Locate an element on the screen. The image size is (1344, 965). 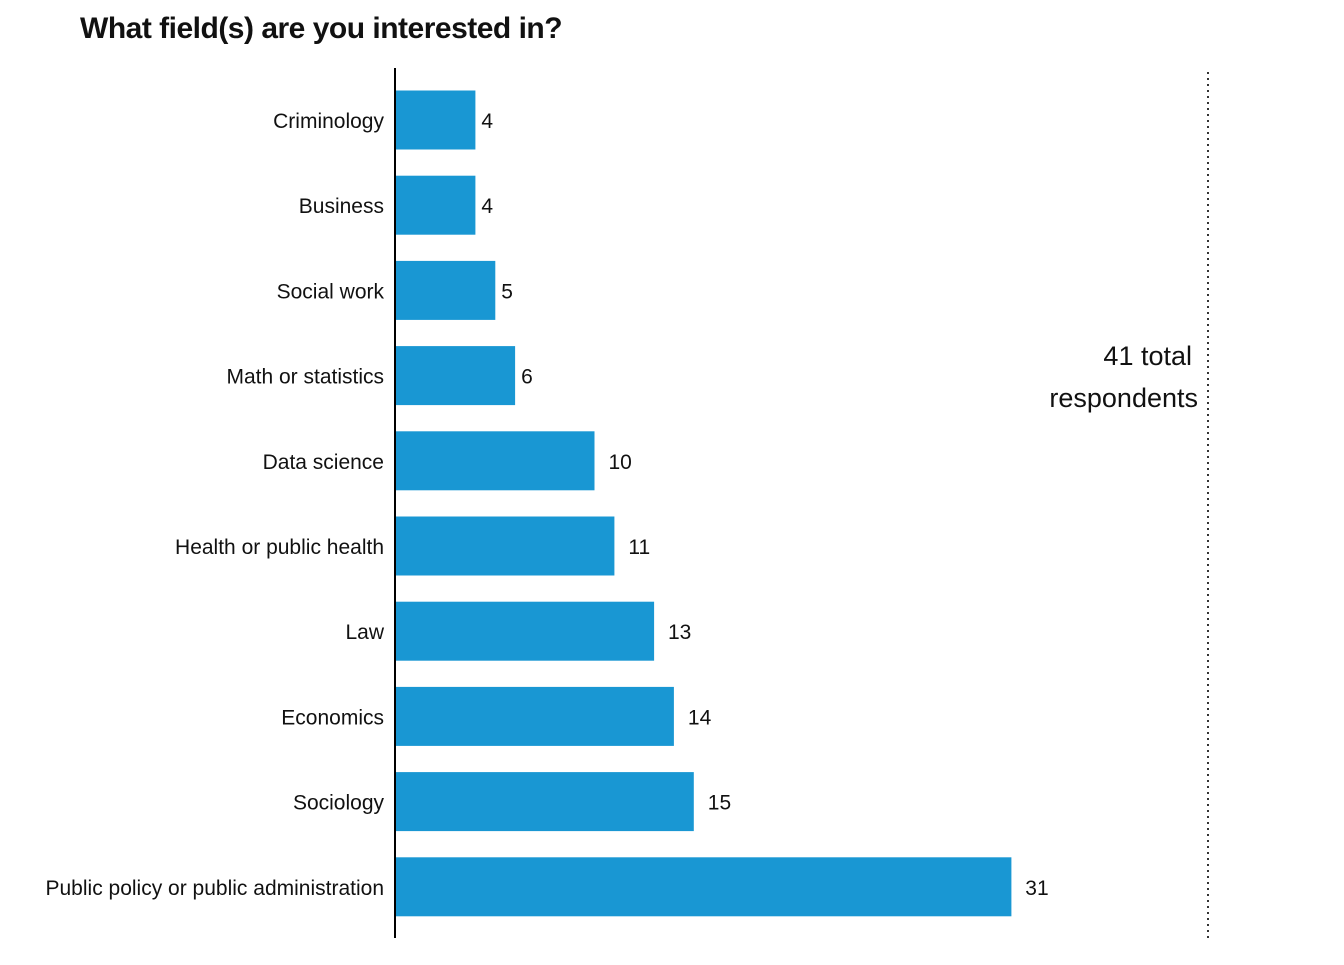
category-label-sociology: Sociology is located at coordinates (339, 803).